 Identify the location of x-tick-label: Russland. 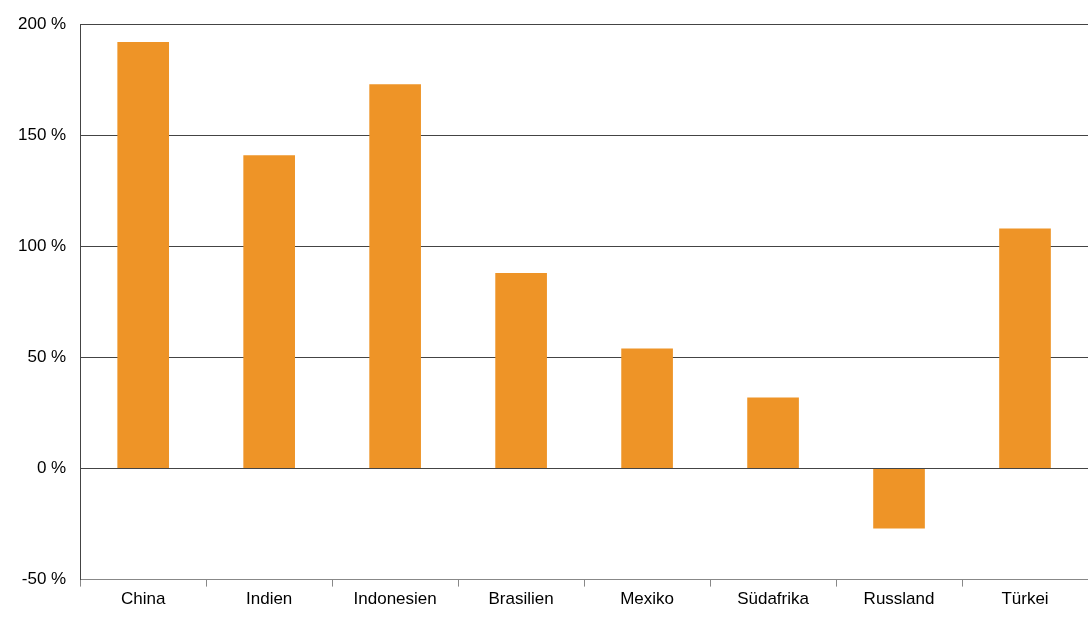
(899, 599).